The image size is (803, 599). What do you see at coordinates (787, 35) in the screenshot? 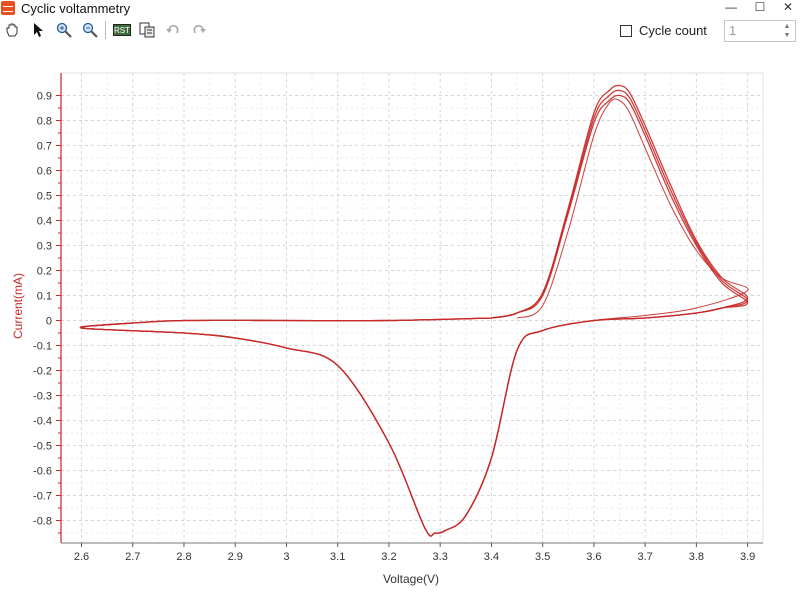
I see `spin-down-icon: ▼` at bounding box center [787, 35].